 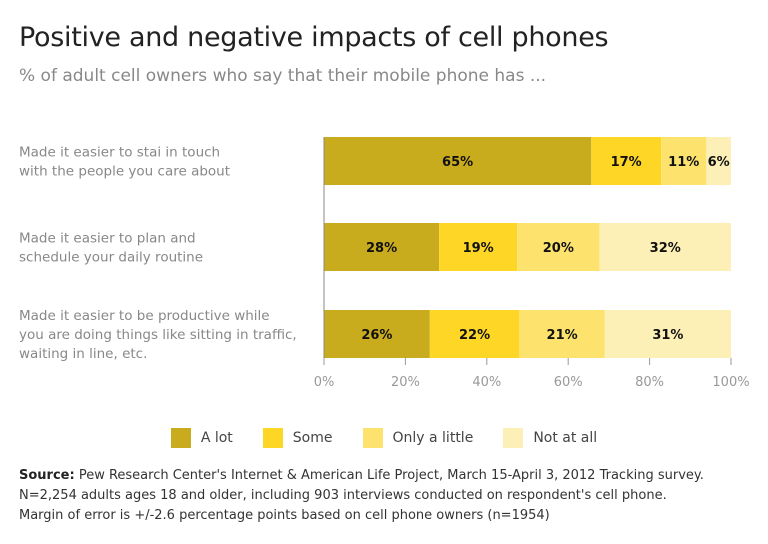 What do you see at coordinates (83, 354) in the screenshot?
I see `category-label: waiting in line, etc.` at bounding box center [83, 354].